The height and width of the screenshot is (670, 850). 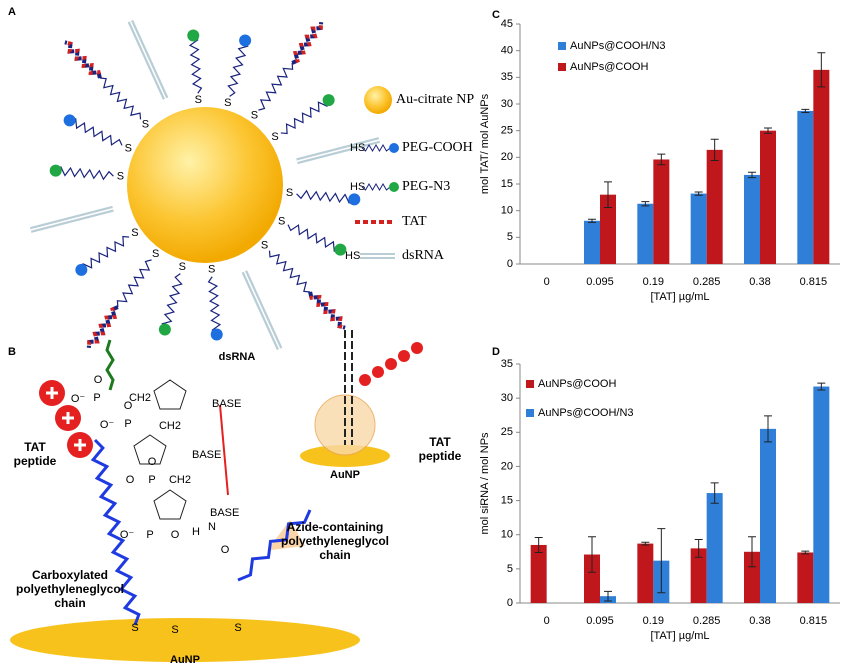 I want to click on x-tick-label: 0.38, so click(x=759, y=621).